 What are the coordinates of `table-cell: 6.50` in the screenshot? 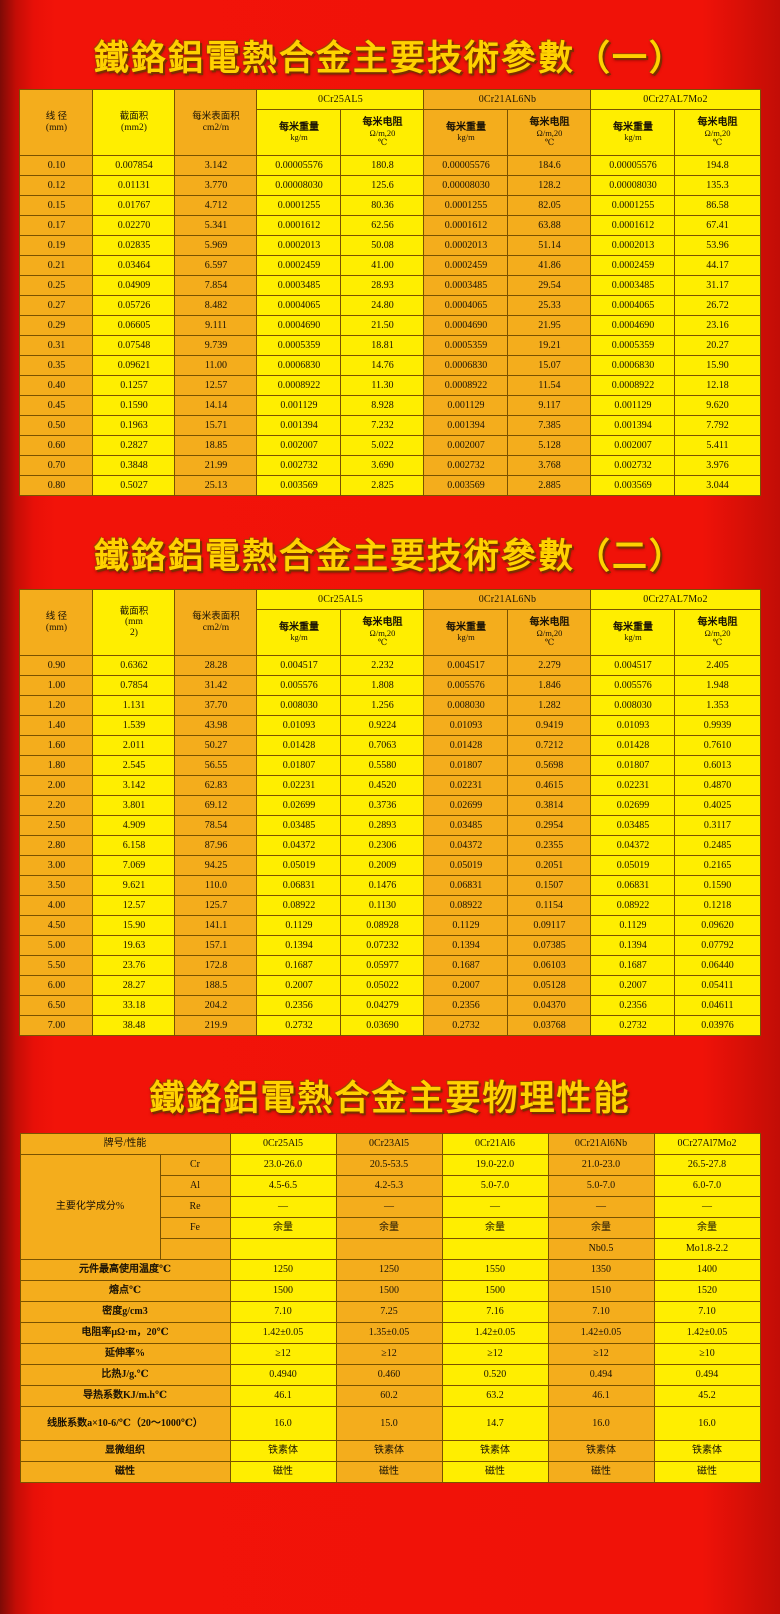 It's located at (56, 1005).